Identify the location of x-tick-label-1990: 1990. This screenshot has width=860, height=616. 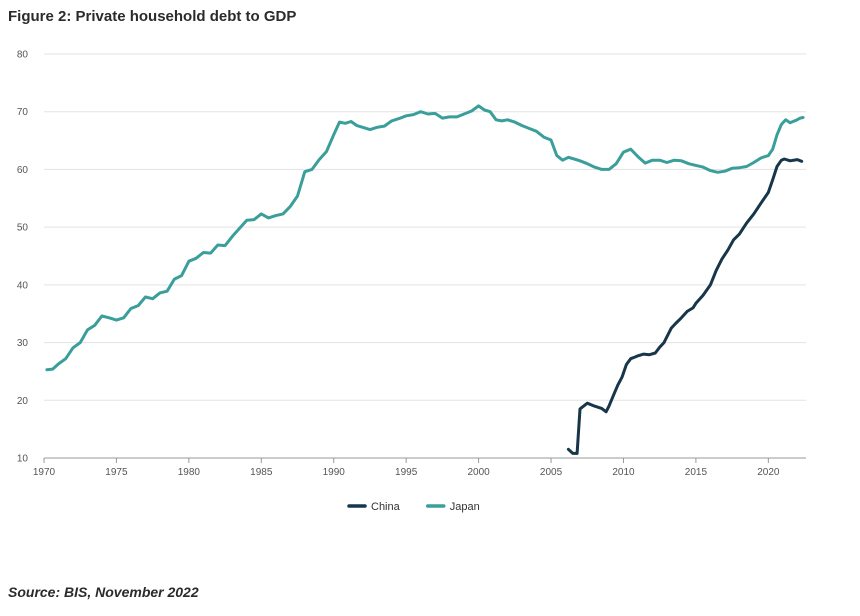
(334, 472).